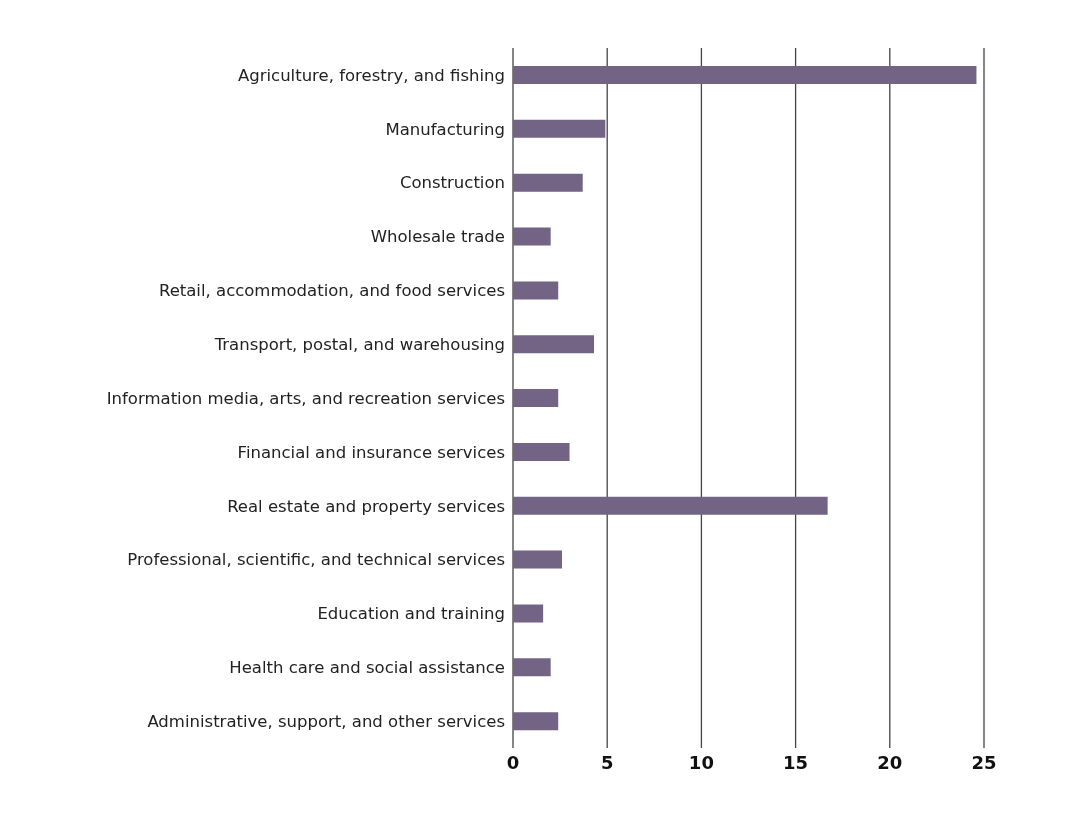  Describe the element at coordinates (411, 614) in the screenshot. I see `y-tick-label: Education and training` at that location.